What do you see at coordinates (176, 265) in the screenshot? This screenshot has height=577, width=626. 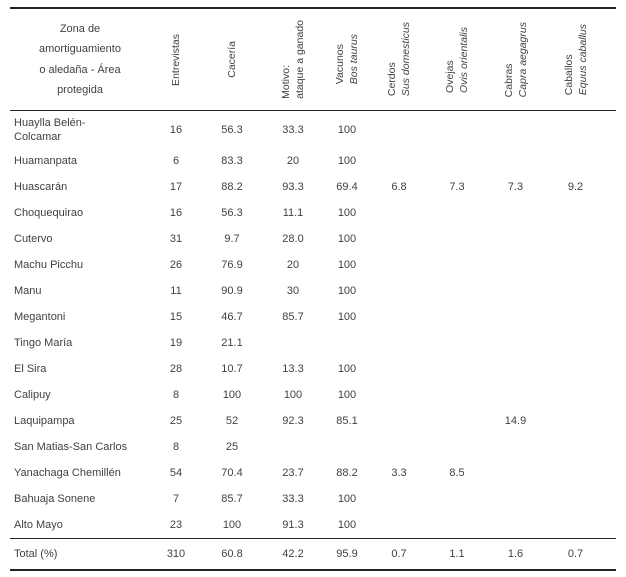 I see `cell-entrevistas: 26` at bounding box center [176, 265].